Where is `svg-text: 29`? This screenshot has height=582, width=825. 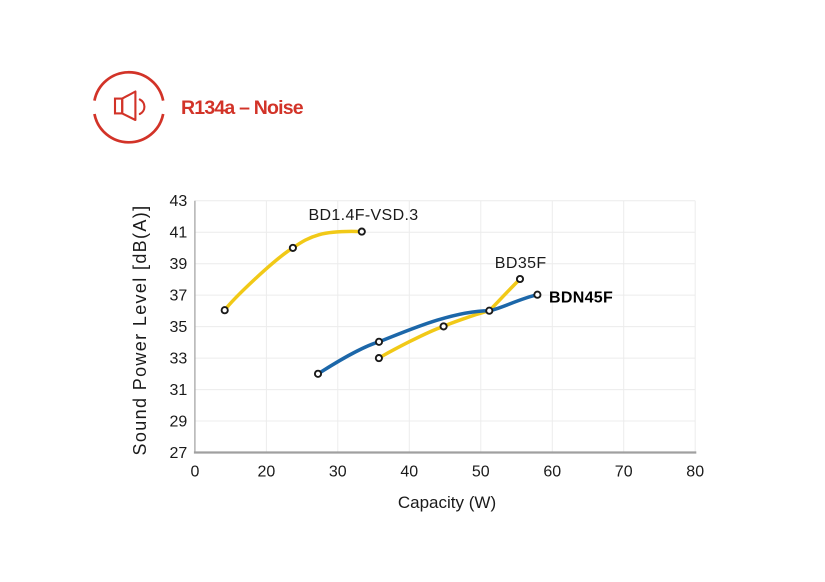
svg-text: 29 is located at coordinates (179, 422).